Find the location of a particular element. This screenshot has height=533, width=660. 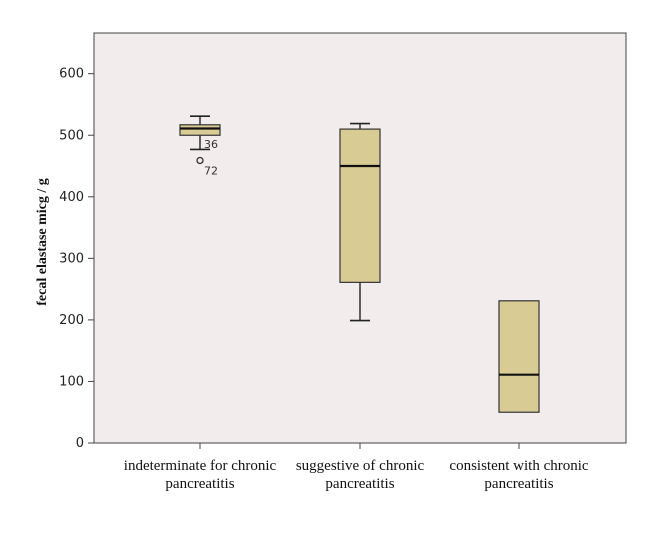

x-category-label: suggestive of chronic is located at coordinates (360, 466).